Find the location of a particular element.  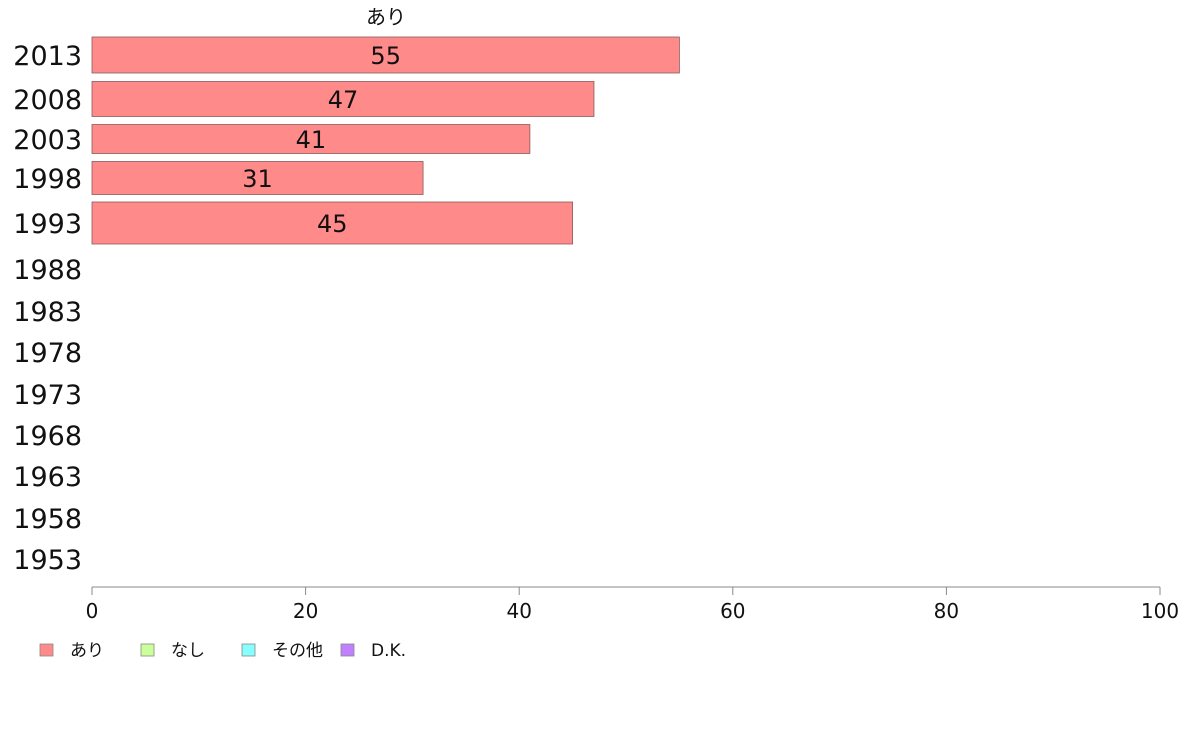

legend: あり なし その他 D.K. is located at coordinates (222, 651).